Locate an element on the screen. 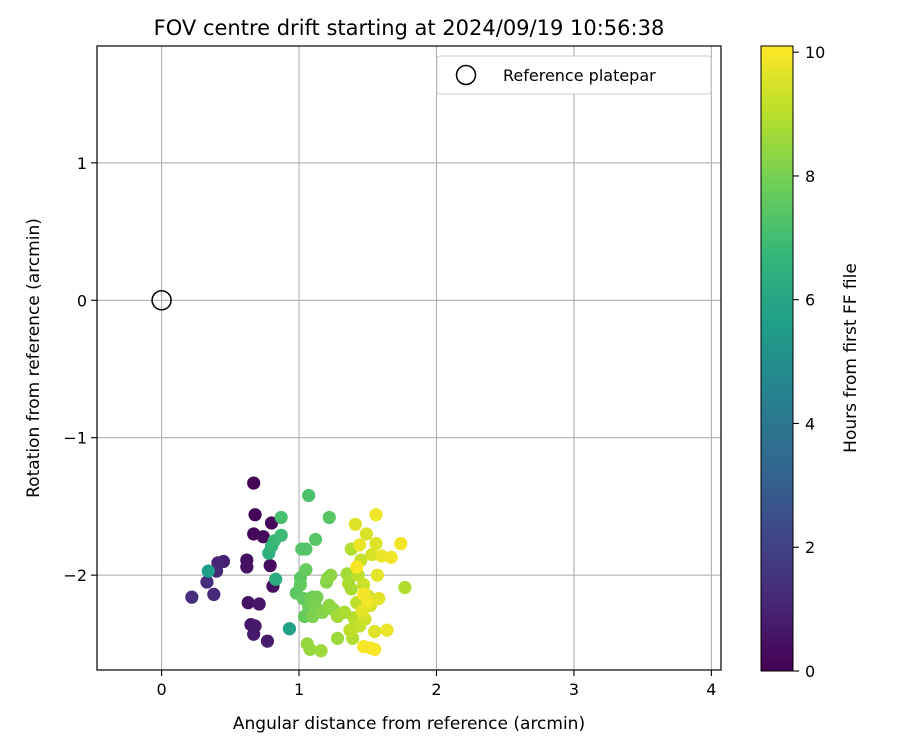 The image size is (900, 750). colorbar-frame is located at coordinates (777, 358).